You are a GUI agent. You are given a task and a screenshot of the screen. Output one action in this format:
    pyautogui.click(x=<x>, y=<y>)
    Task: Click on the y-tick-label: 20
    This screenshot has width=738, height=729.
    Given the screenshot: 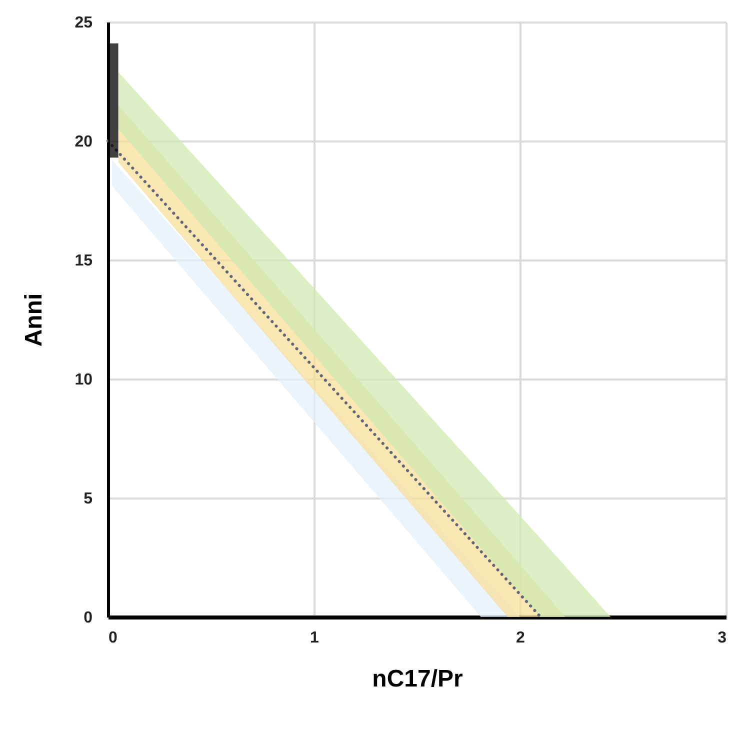 What is the action you would take?
    pyautogui.click(x=83, y=142)
    